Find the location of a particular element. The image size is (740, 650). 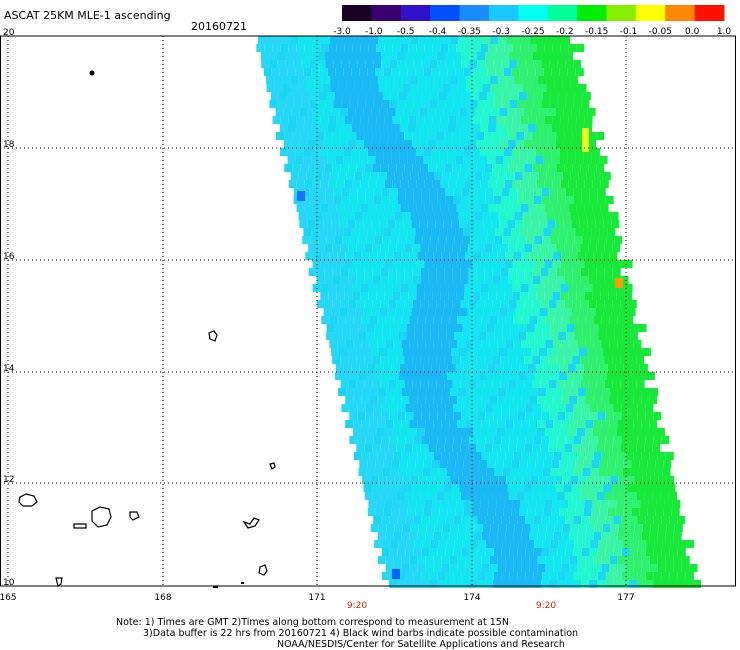

map-title: ASCAT 25KM MLE-1 ascending is located at coordinates (87, 15).